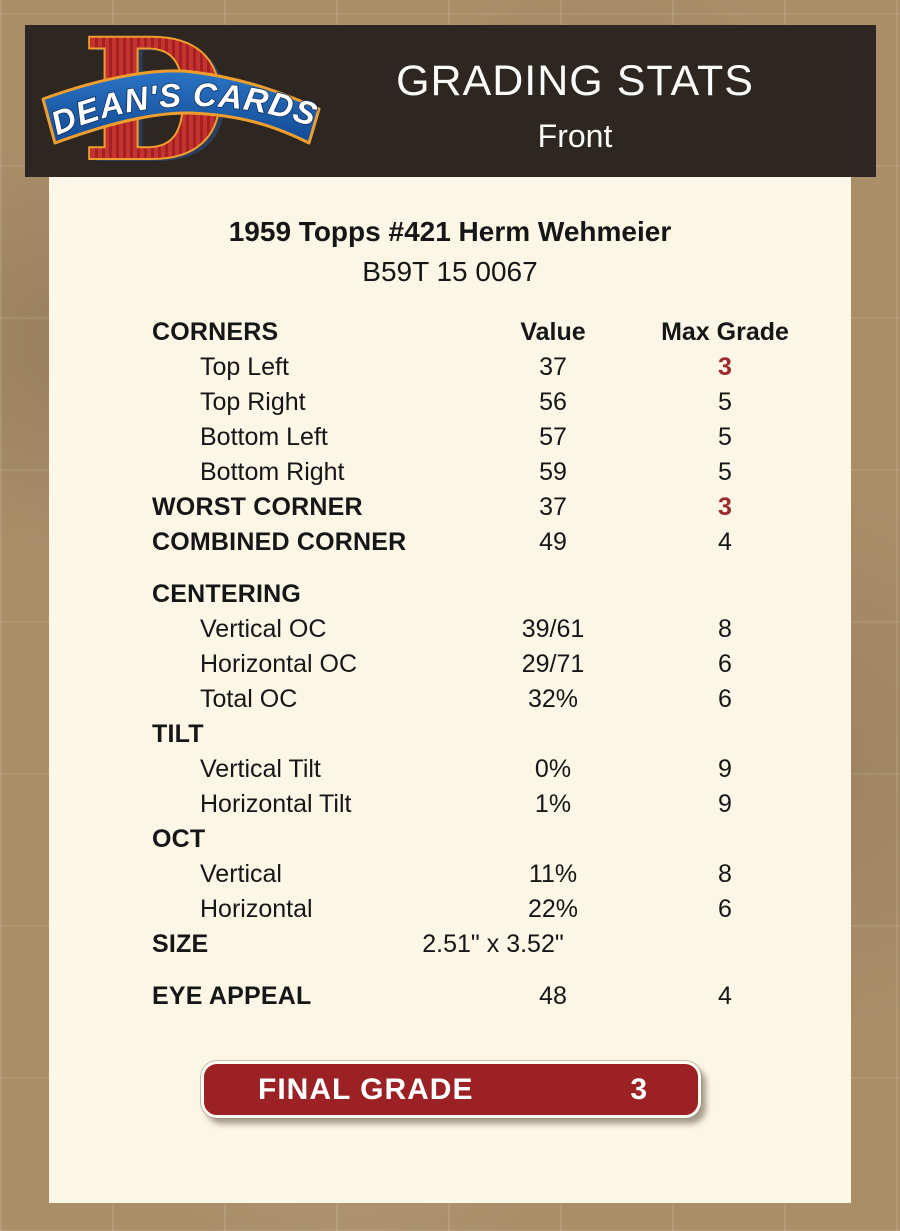 The height and width of the screenshot is (1231, 900). I want to click on row-label: Horizontal Tilt, so click(276, 804).